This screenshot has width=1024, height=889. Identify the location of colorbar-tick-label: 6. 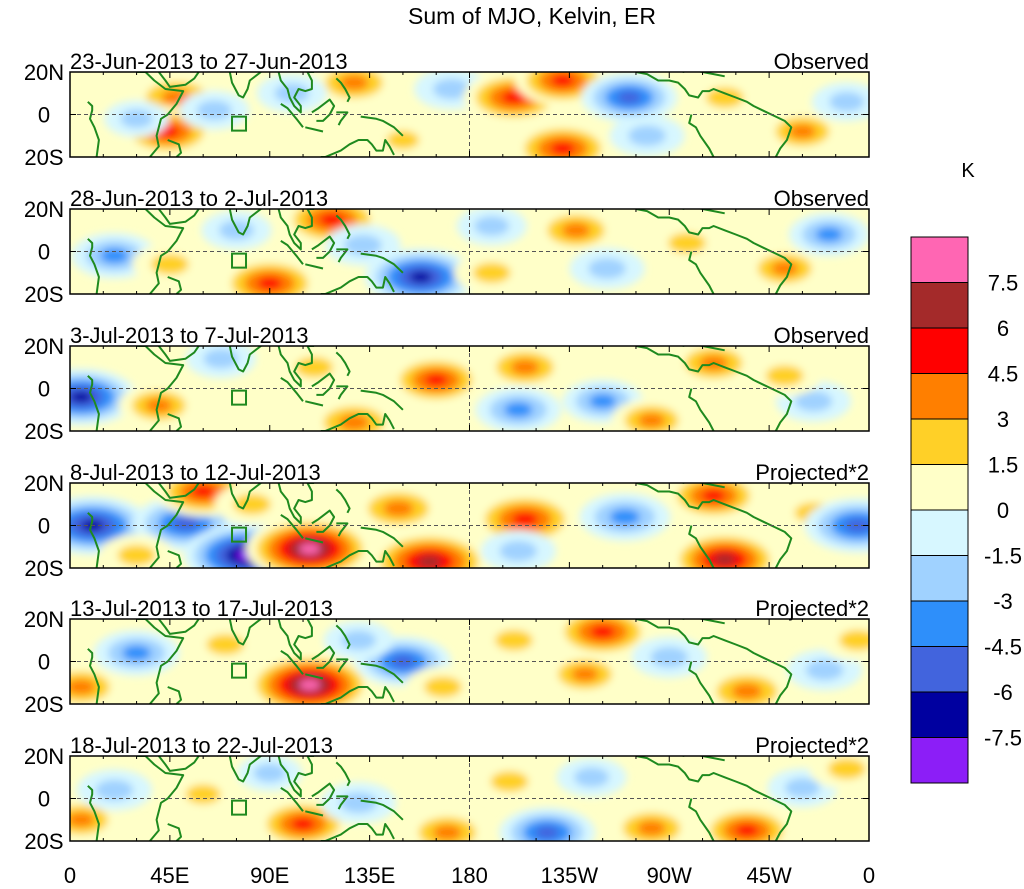
(1003, 328).